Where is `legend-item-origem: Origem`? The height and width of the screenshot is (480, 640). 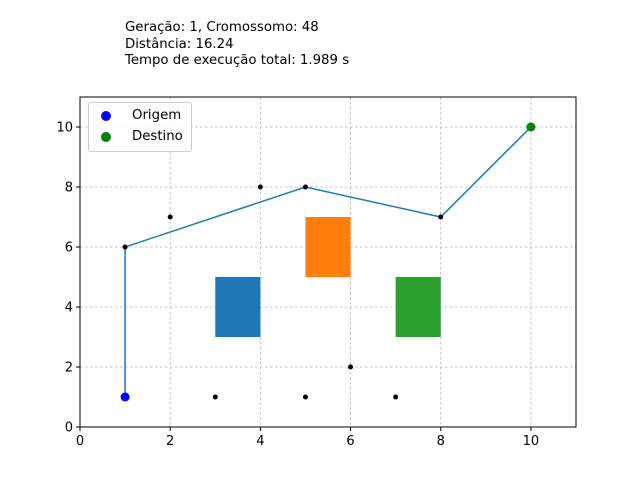
legend-item-origem: Origem is located at coordinates (140, 116).